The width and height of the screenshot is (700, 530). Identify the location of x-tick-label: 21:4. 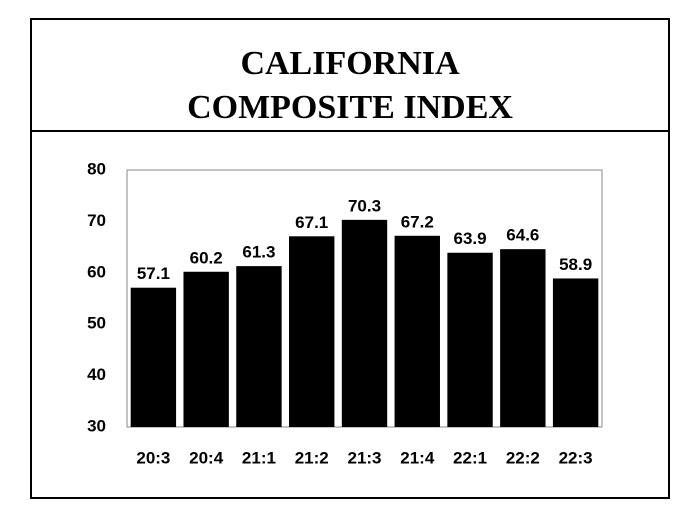
(417, 457).